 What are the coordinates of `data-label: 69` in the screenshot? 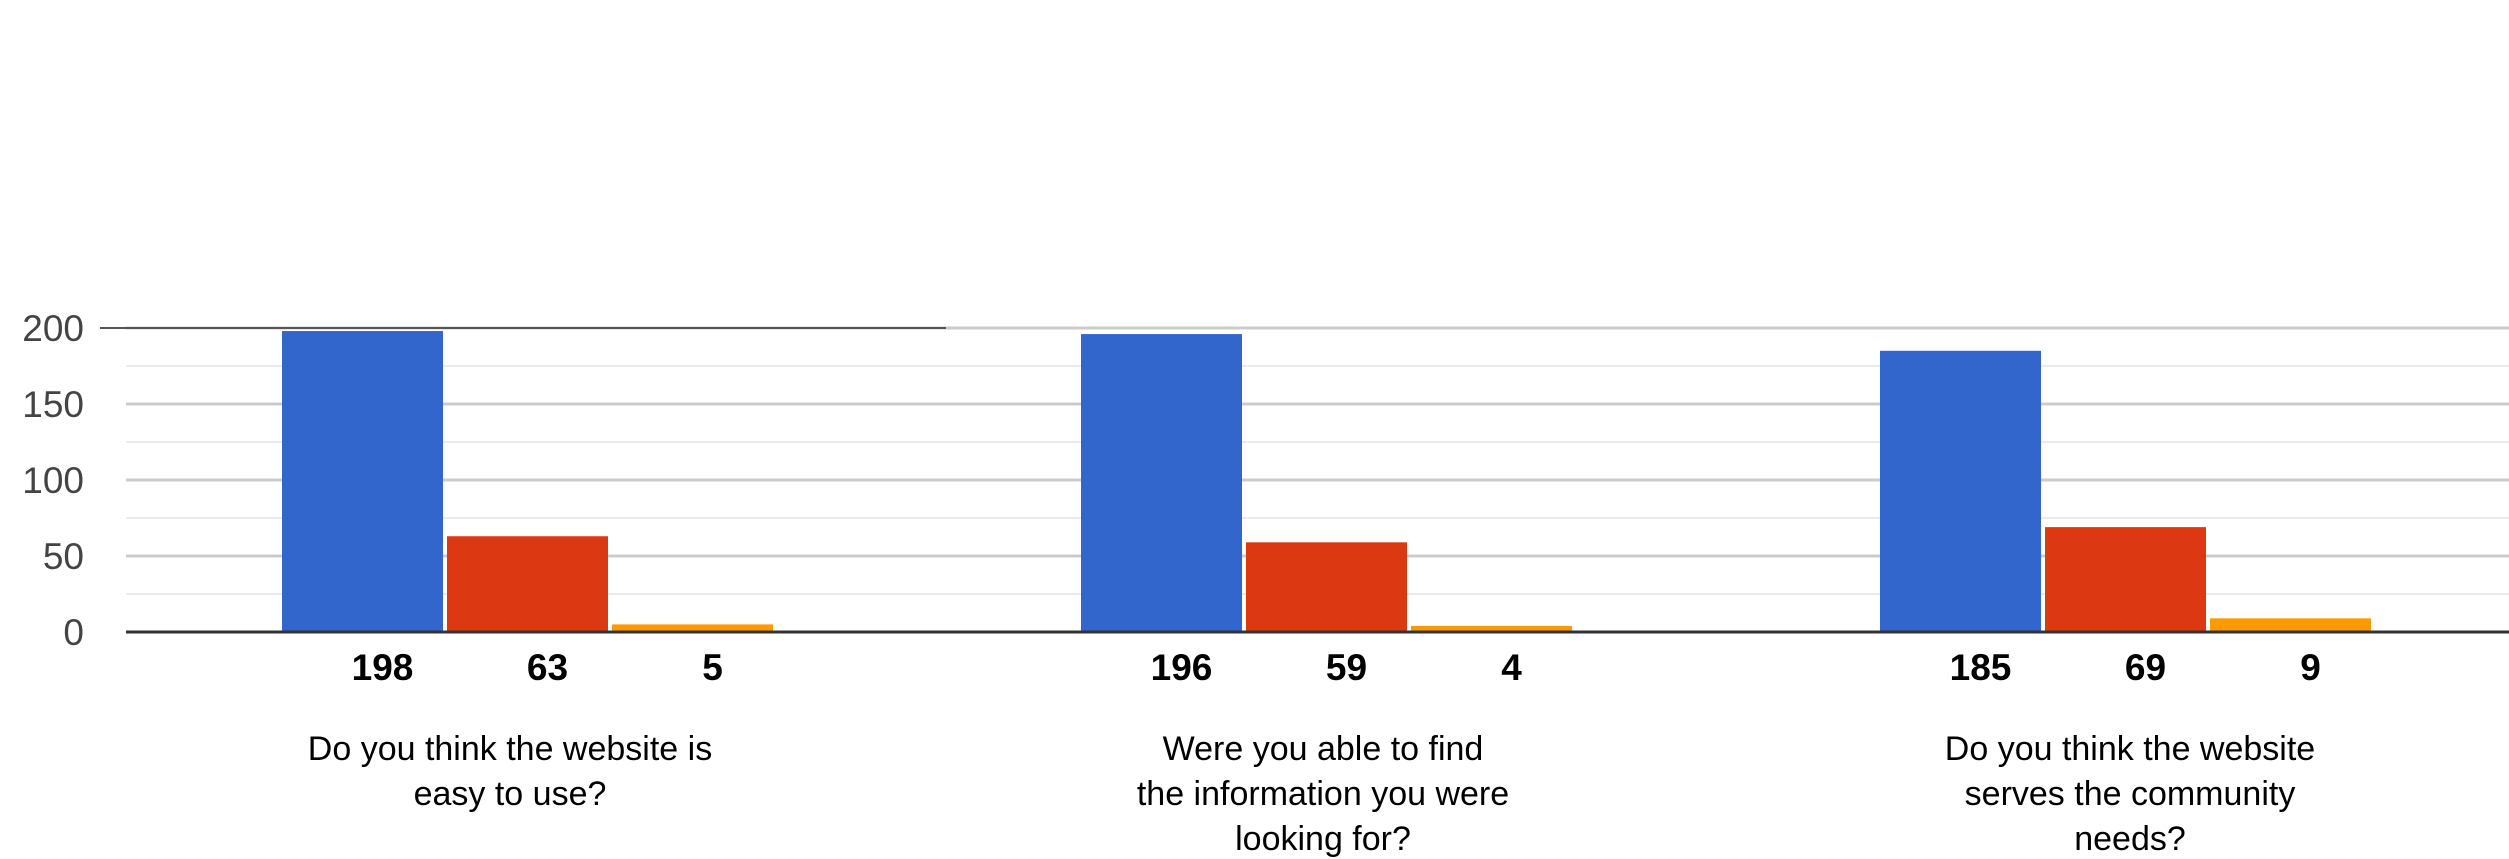 It's located at (2145, 667).